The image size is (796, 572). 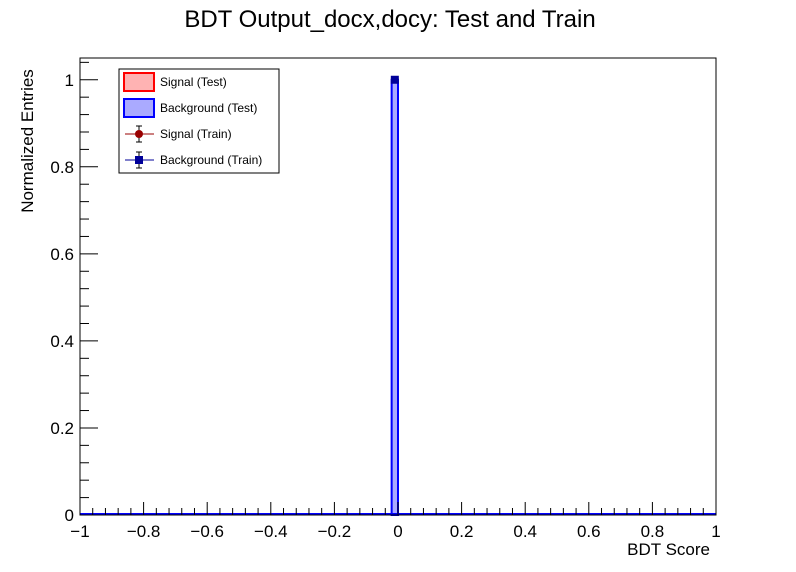 I want to click on x-tick-label: −0.2, so click(x=335, y=531).